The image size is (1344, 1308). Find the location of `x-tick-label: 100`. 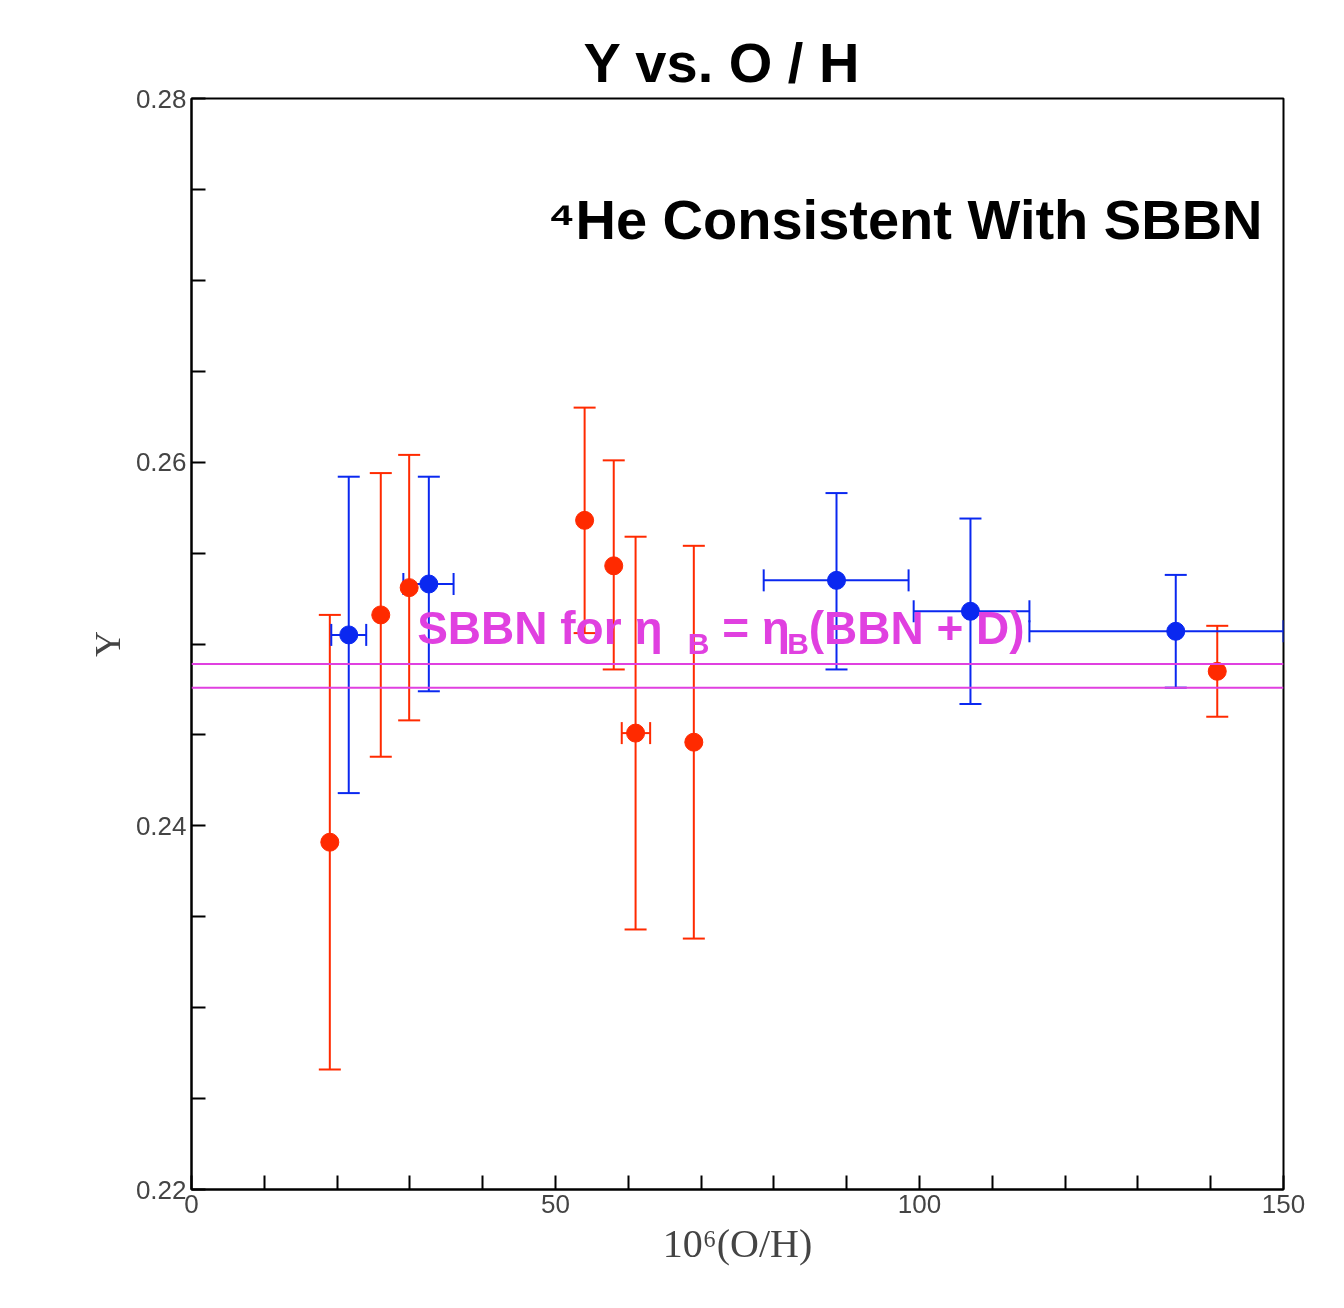

x-tick-label: 100 is located at coordinates (919, 1203).